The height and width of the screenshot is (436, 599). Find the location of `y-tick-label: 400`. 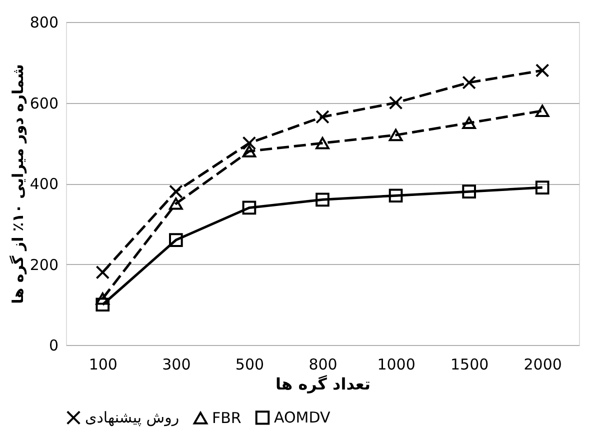

y-tick-label: 400 is located at coordinates (44, 184).